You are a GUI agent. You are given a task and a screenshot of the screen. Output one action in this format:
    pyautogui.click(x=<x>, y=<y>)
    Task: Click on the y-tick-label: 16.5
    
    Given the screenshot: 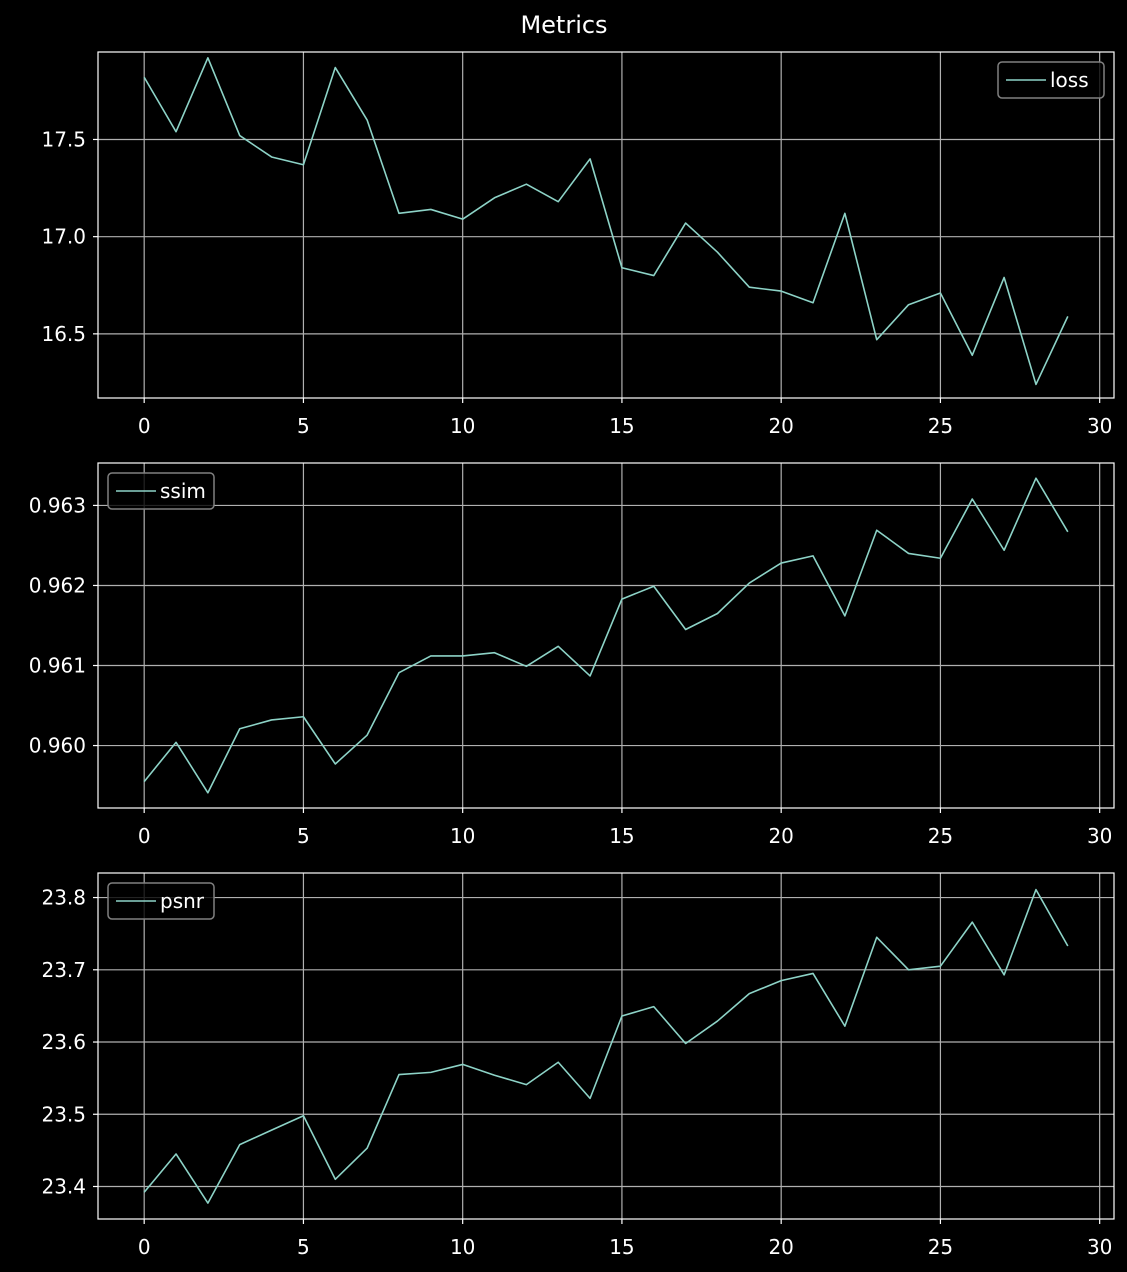 What is the action you would take?
    pyautogui.click(x=63, y=334)
    